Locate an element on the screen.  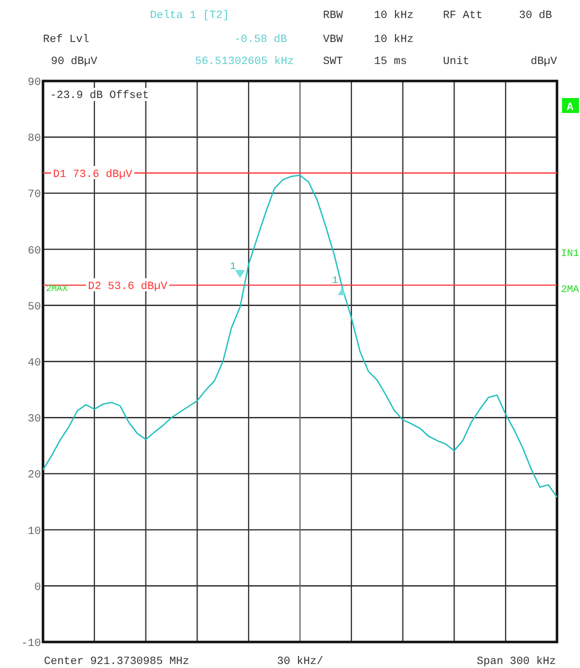
text: RBW is located at coordinates (333, 16).